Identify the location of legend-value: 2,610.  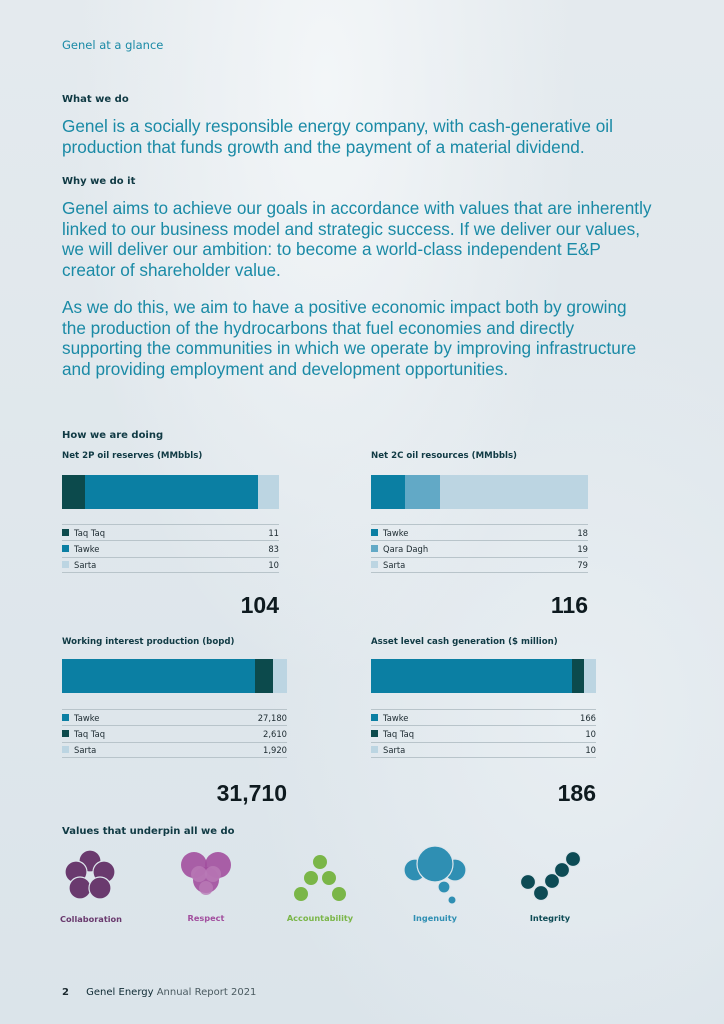
(275, 733).